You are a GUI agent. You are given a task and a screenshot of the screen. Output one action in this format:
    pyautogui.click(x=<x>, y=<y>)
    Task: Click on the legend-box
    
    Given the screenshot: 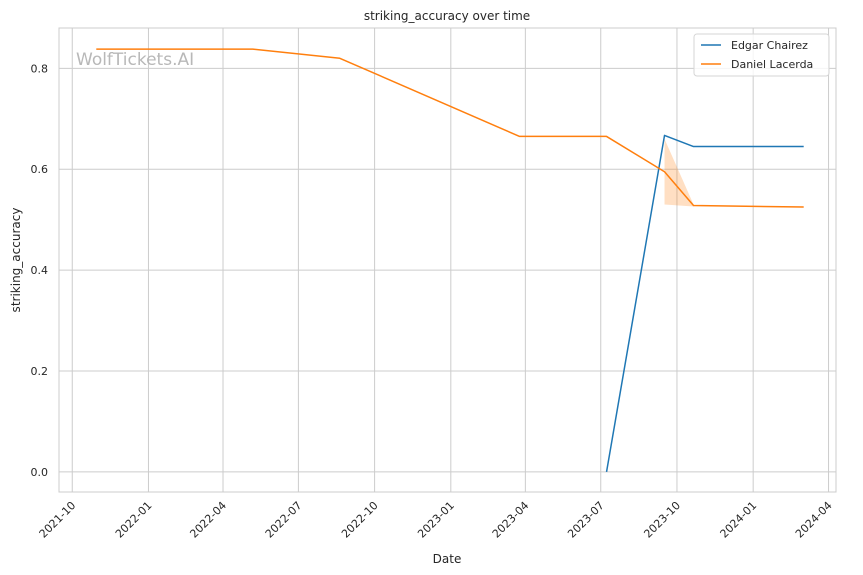 What is the action you would take?
    pyautogui.click(x=761, y=55)
    